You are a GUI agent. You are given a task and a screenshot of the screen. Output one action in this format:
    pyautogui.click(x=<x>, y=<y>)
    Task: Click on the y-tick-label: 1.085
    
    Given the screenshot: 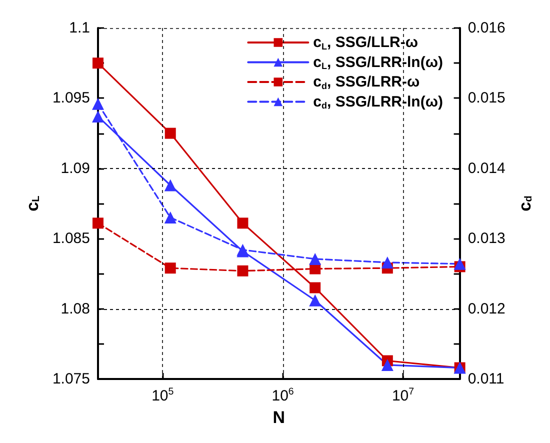 What is the action you would take?
    pyautogui.click(x=71, y=239)
    